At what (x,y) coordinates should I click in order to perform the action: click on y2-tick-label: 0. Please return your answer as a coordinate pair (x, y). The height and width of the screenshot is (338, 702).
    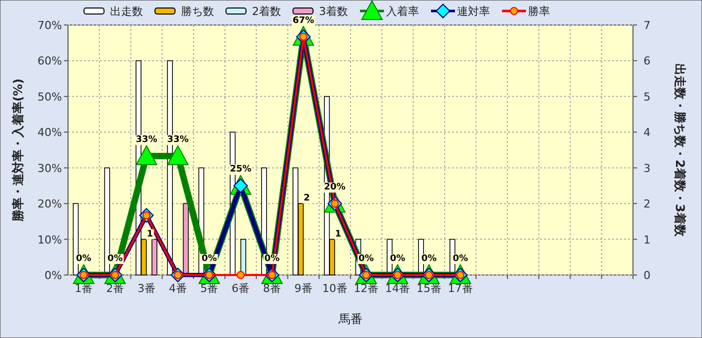
    Looking at the image, I should click on (647, 275).